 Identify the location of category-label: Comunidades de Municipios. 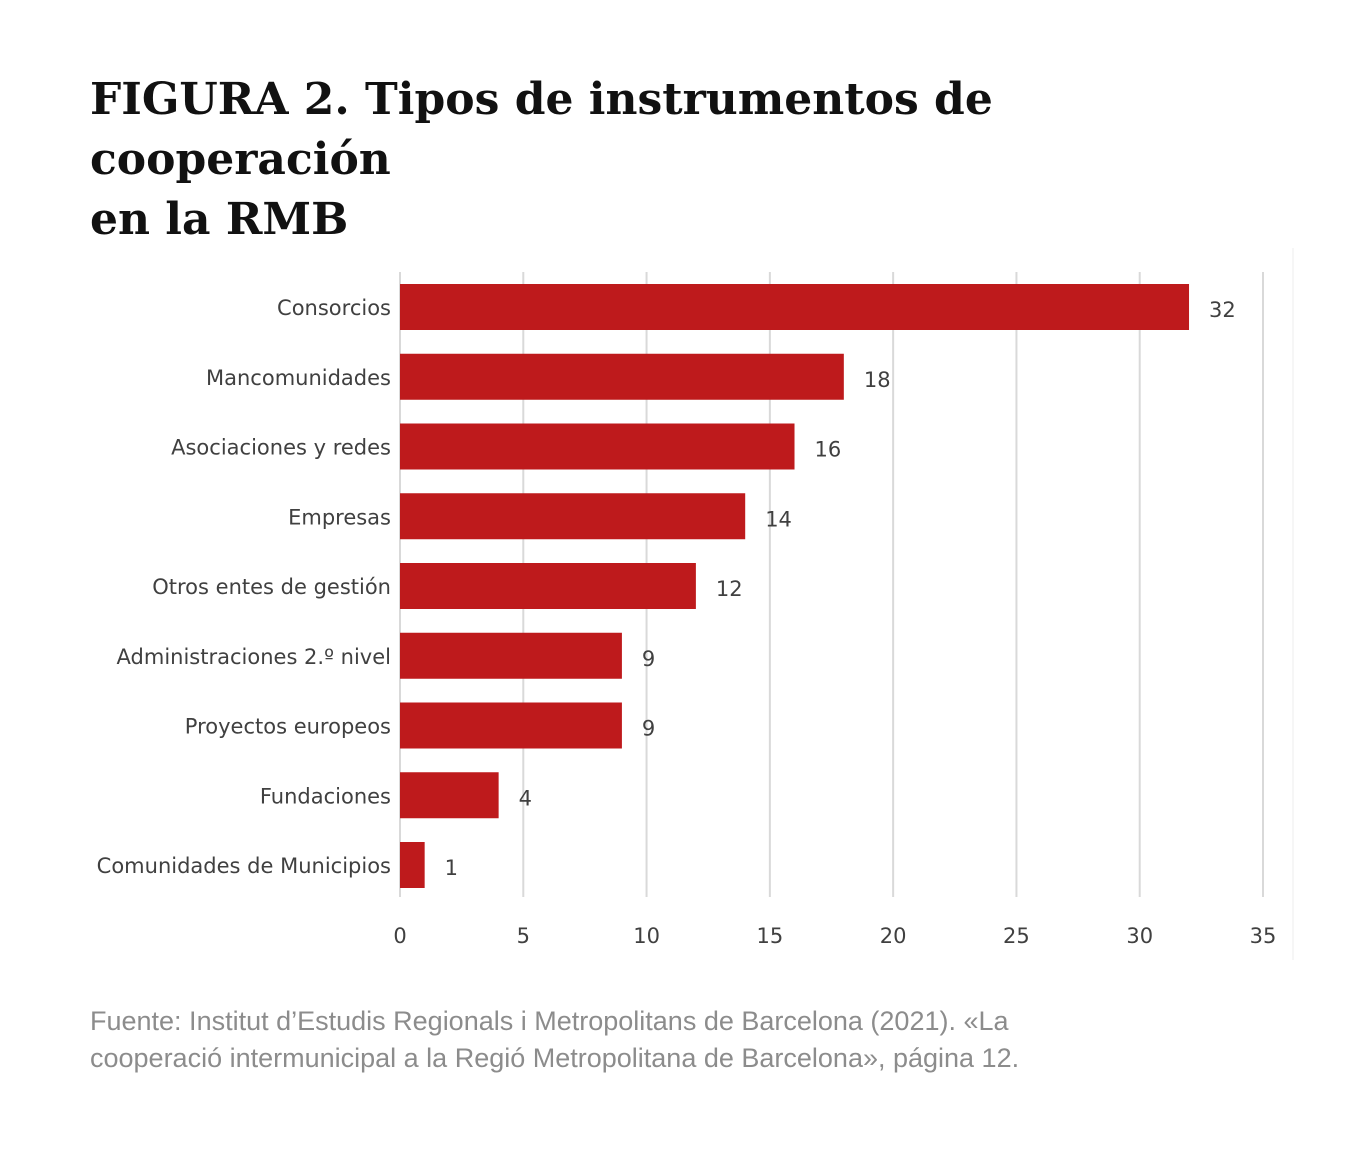
(244, 866).